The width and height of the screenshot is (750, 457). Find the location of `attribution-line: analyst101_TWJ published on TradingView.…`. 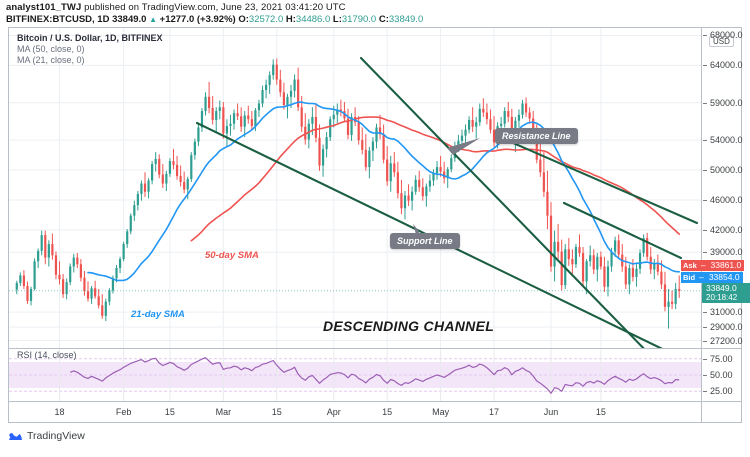

attribution-line: analyst101_TWJ published on TradingView.… is located at coordinates (376, 7).